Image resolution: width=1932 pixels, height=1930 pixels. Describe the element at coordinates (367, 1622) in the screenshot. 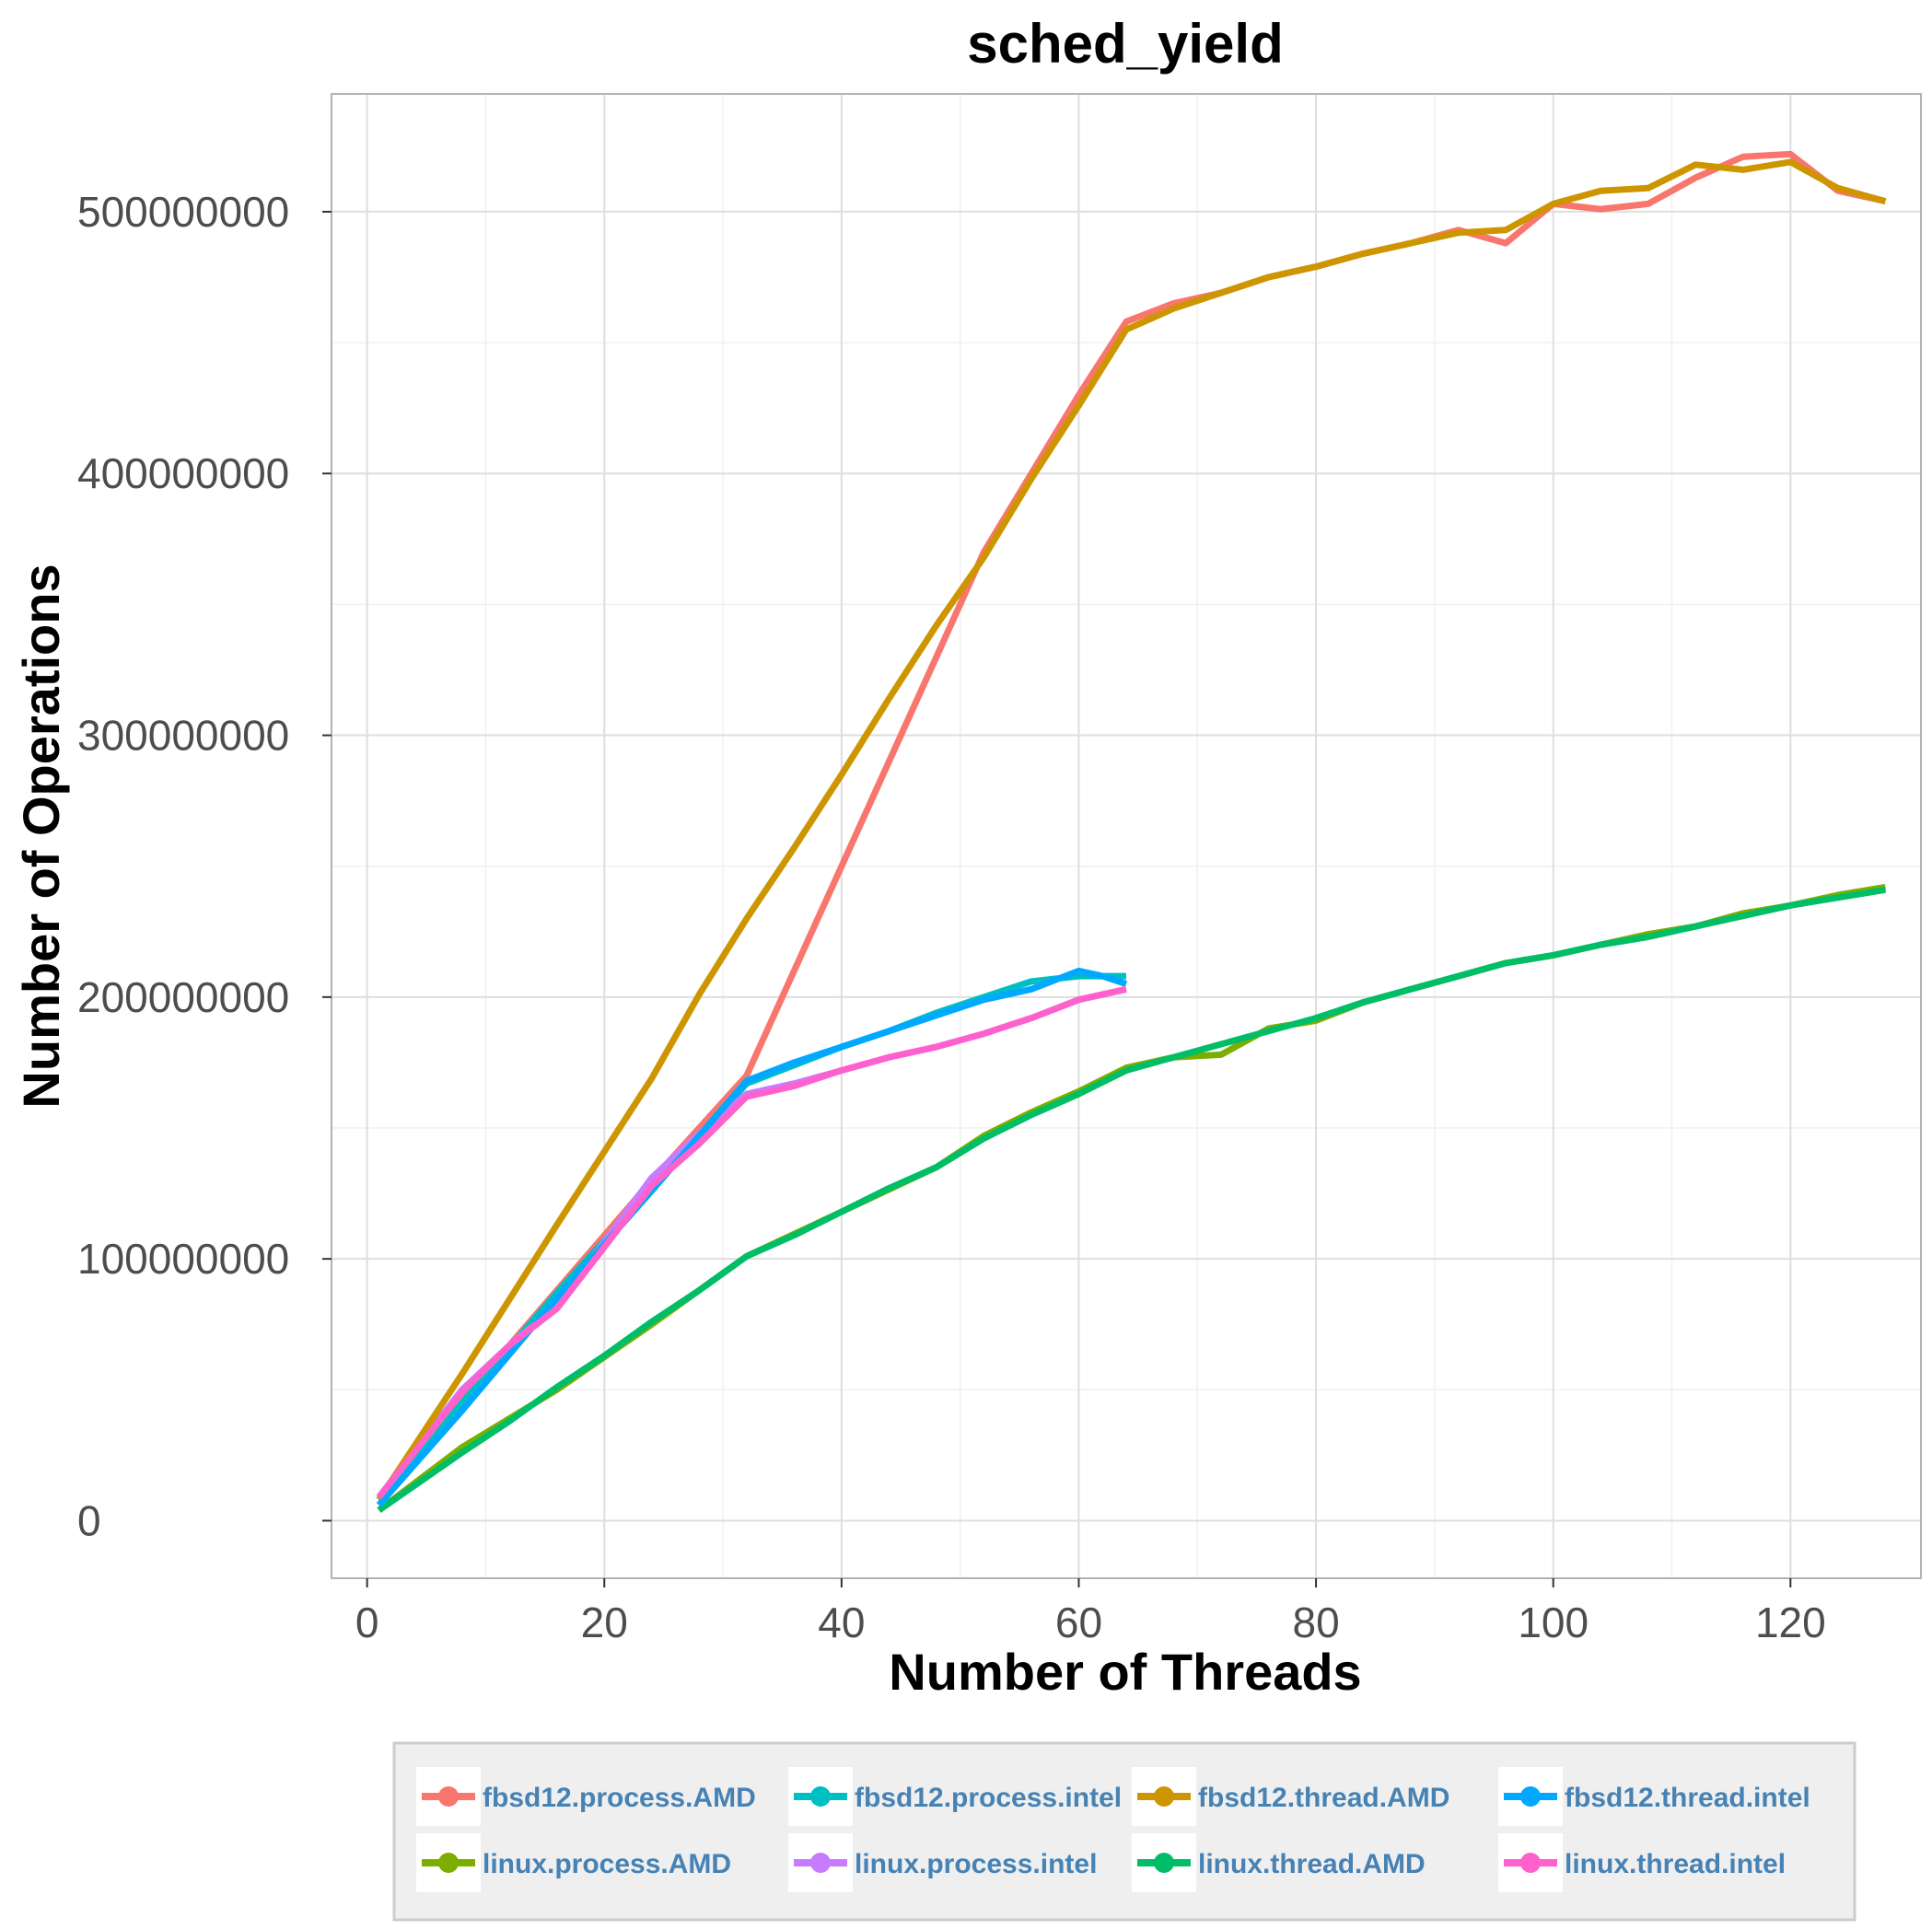

I see `x-tick-label: 0` at that location.